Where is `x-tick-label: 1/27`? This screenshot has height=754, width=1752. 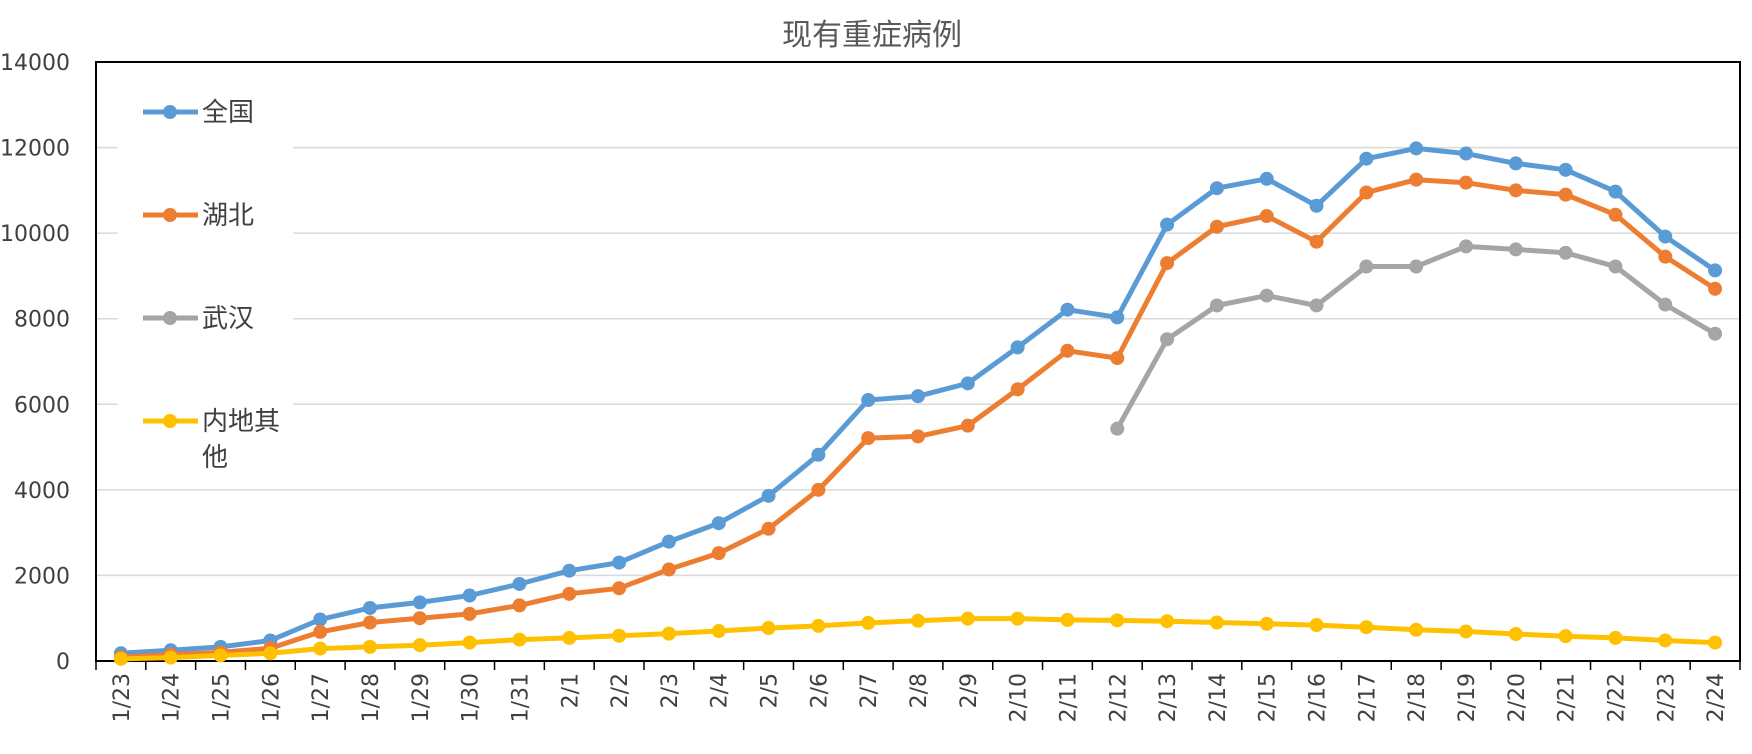
x-tick-label: 1/27 is located at coordinates (321, 697).